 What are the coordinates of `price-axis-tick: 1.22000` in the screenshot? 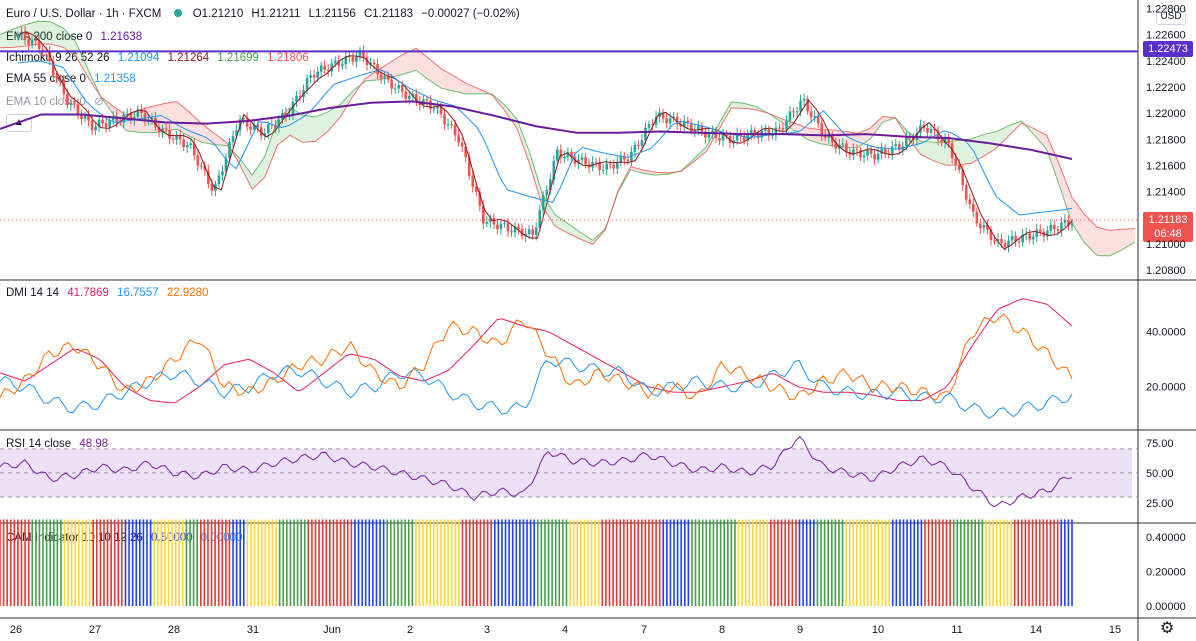 It's located at (1166, 114).